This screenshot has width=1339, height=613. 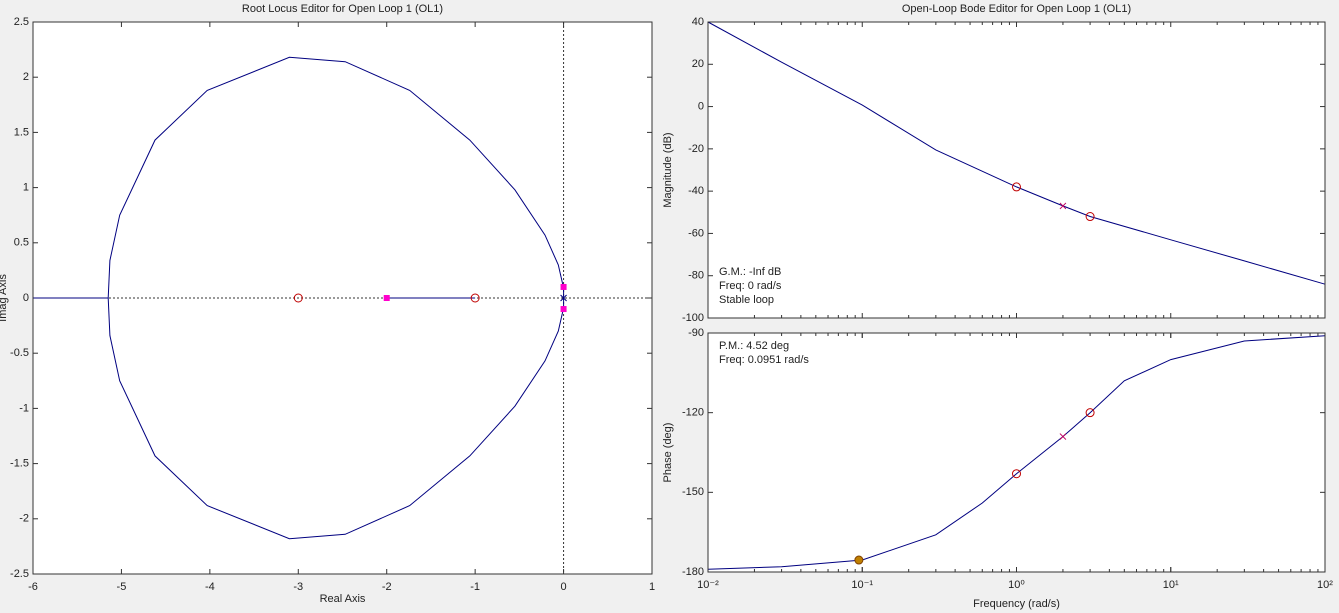 I want to click on x-tick-label: -5, so click(x=122, y=587).